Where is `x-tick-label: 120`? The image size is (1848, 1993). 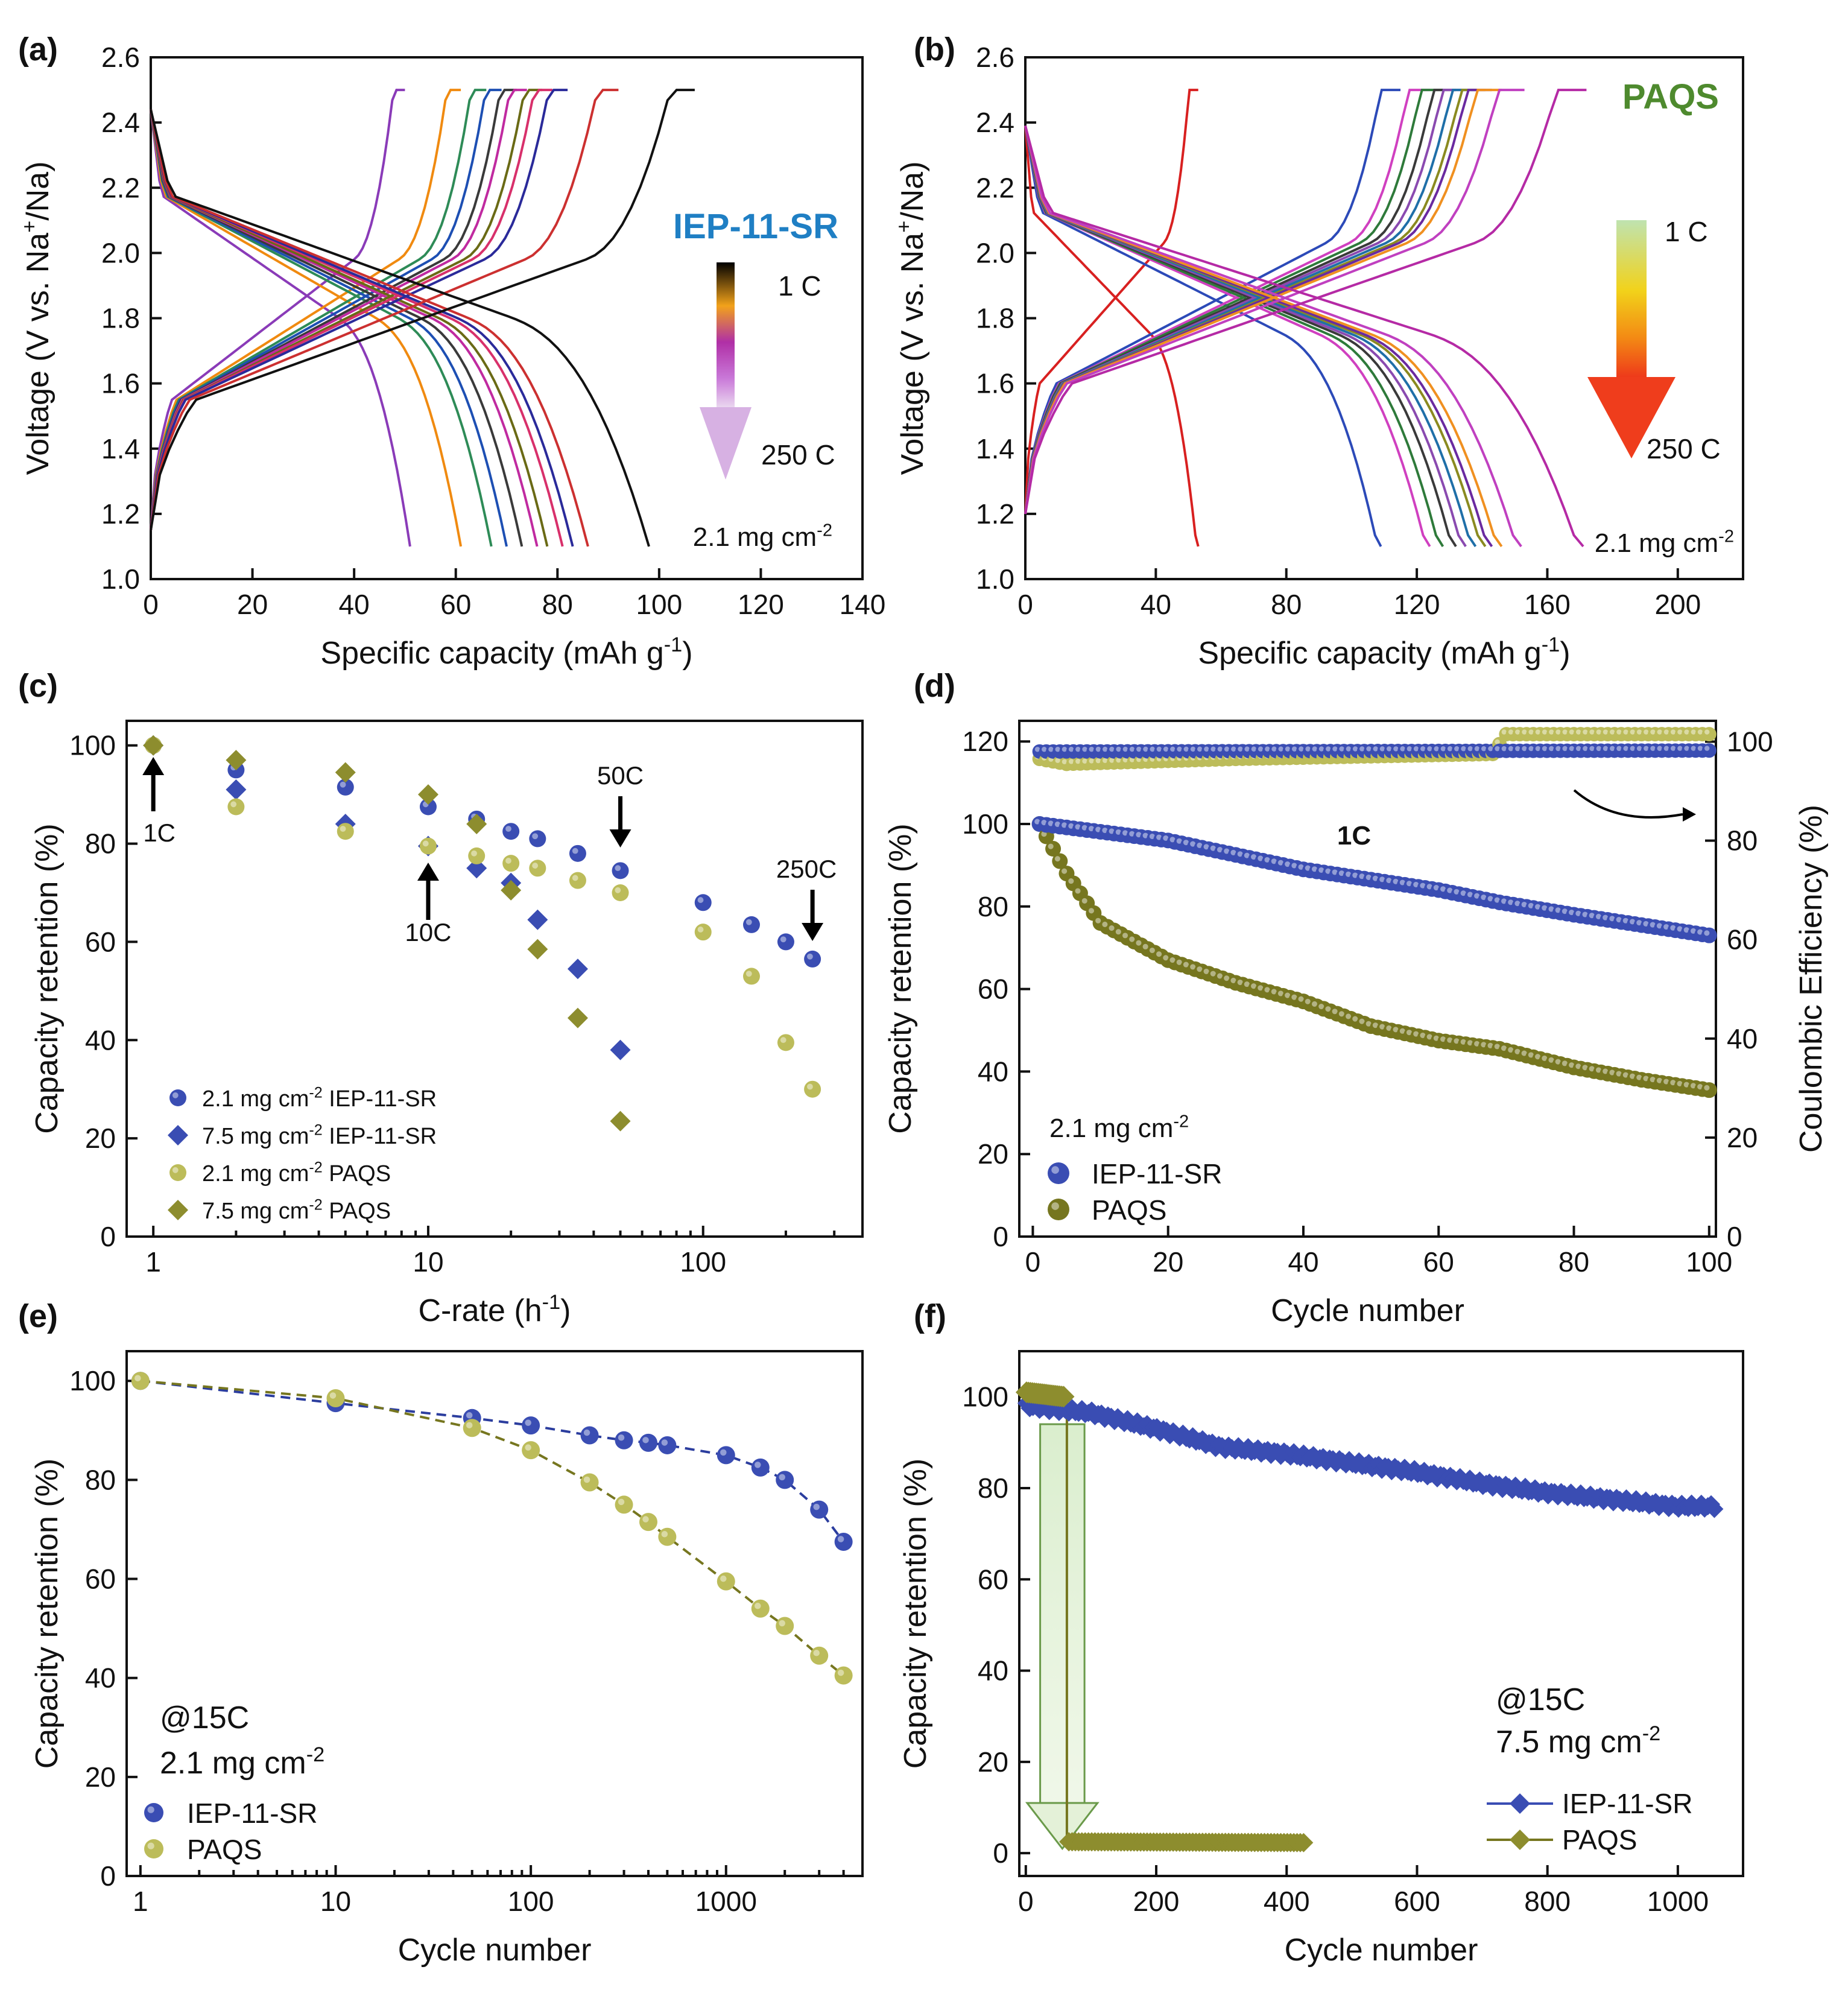
x-tick-label: 120 is located at coordinates (761, 604).